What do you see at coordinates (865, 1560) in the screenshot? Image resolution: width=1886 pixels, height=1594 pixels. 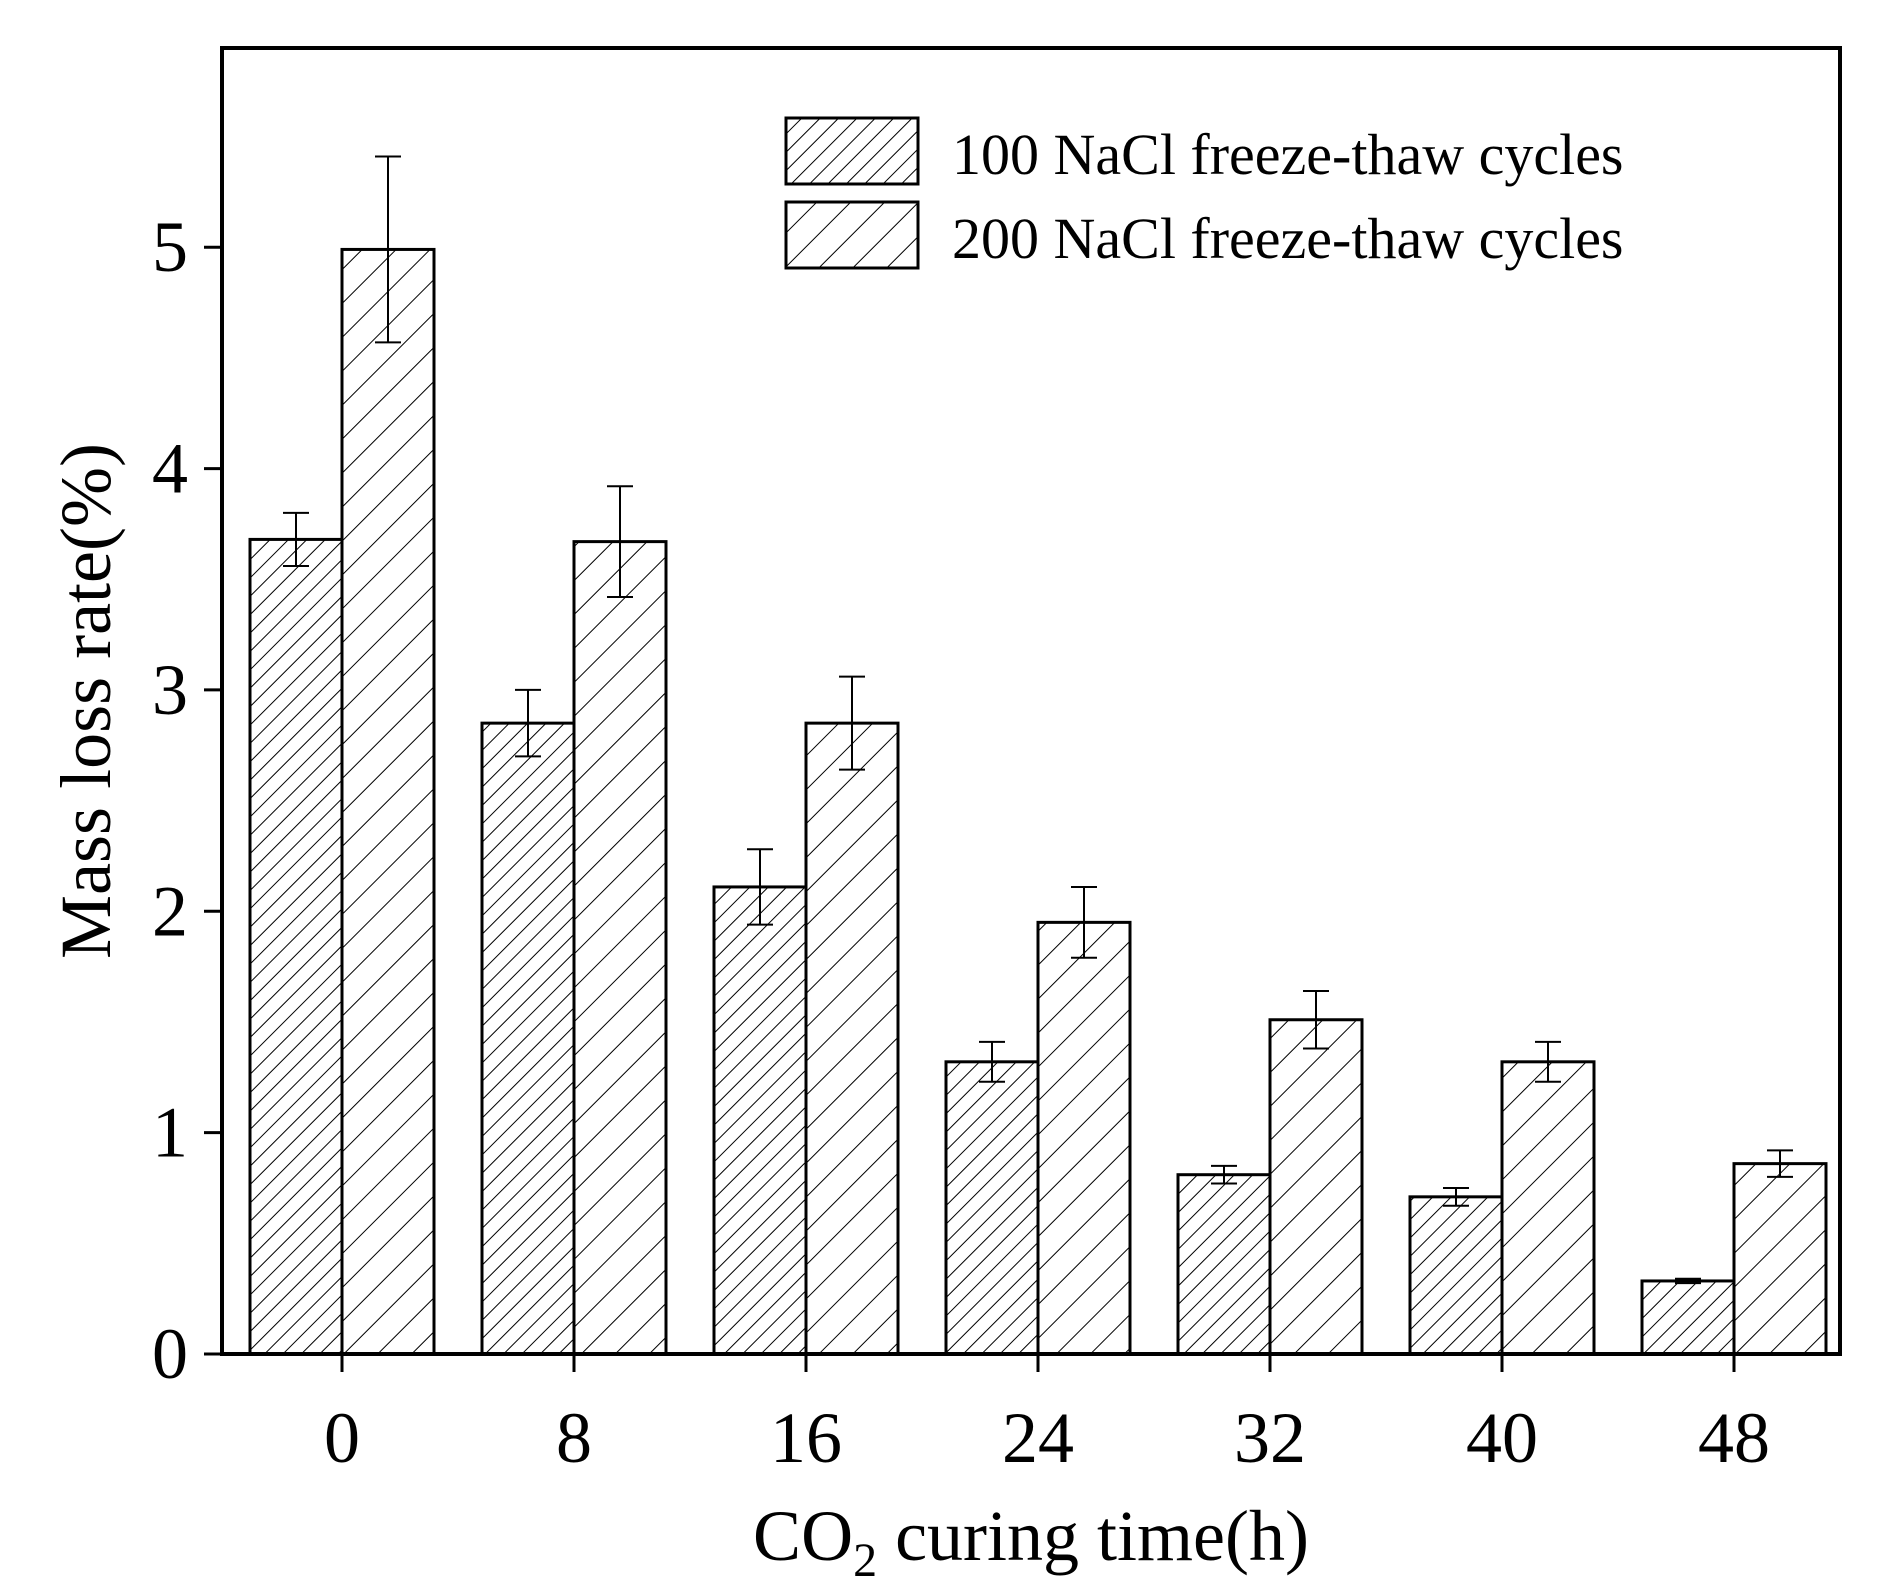 I see `x-axis-title-subscript: 2` at bounding box center [865, 1560].